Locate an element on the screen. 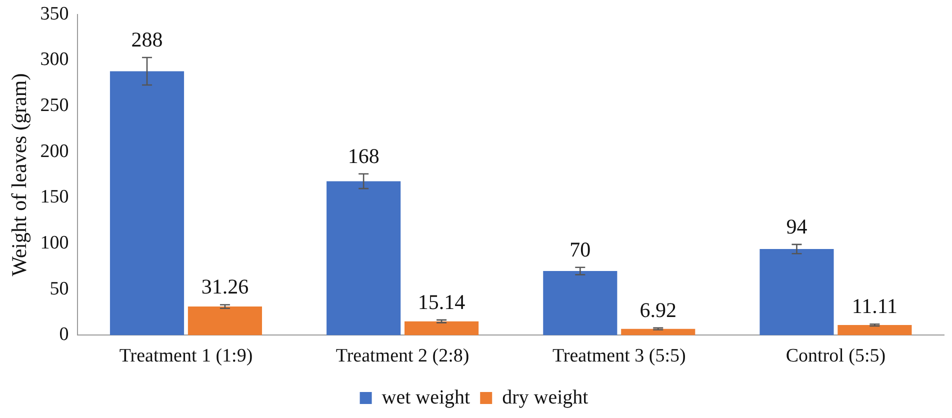 This screenshot has width=952, height=418. y-tick-label: 300 is located at coordinates (54, 59).